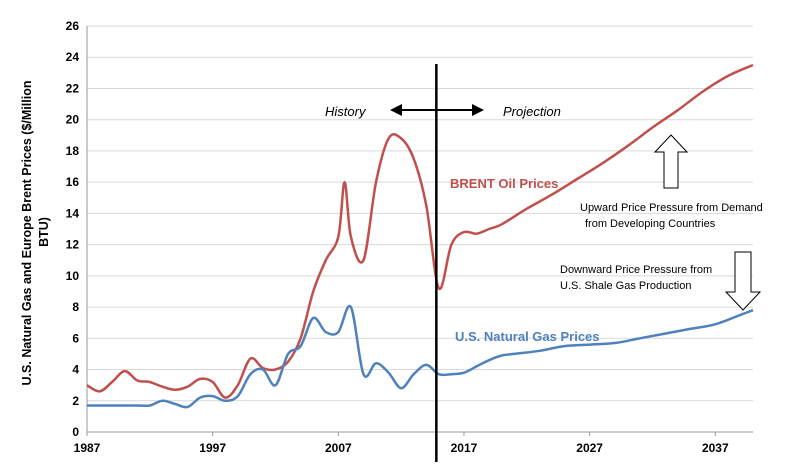  What do you see at coordinates (401, 443) in the screenshot?
I see `x-tick-labels: 1987 1997 2007 2017 2027 2037` at bounding box center [401, 443].